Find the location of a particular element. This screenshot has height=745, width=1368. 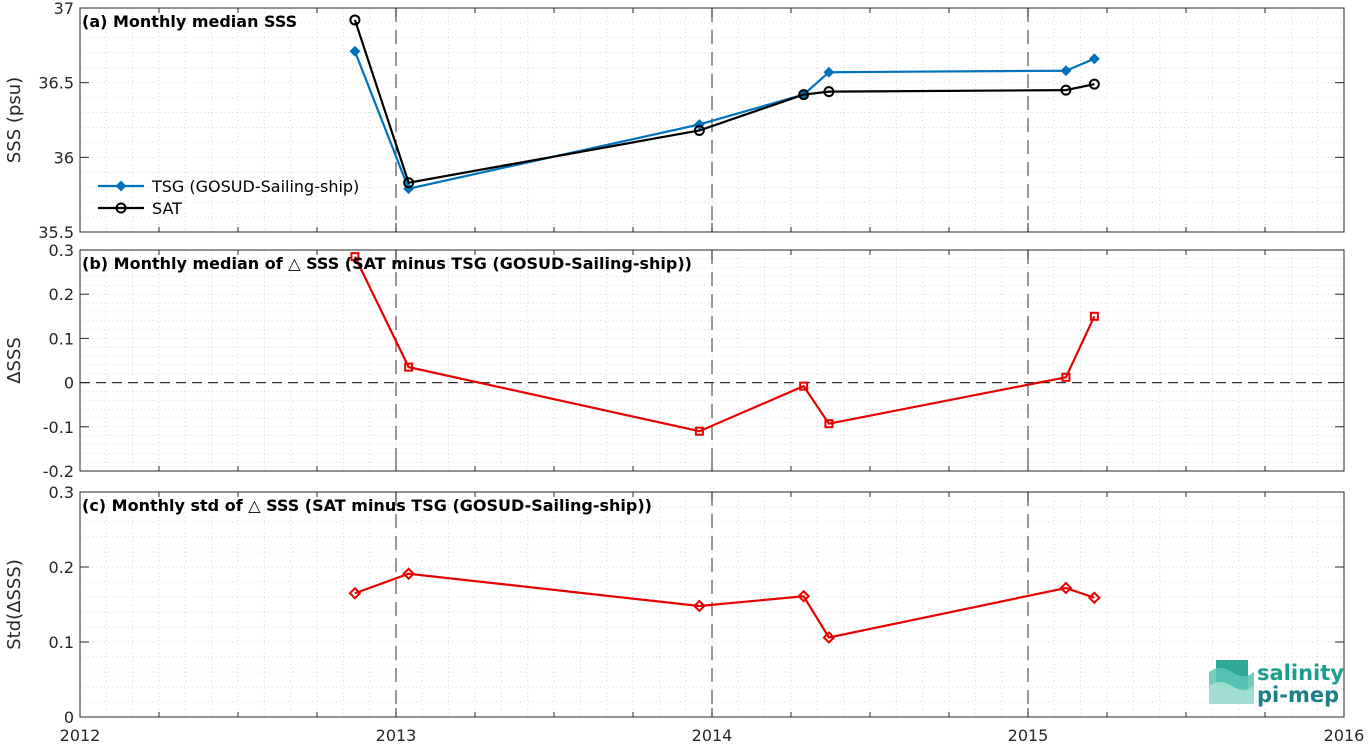

y-axis-label: Std(ΔSSS) is located at coordinates (14, 604).